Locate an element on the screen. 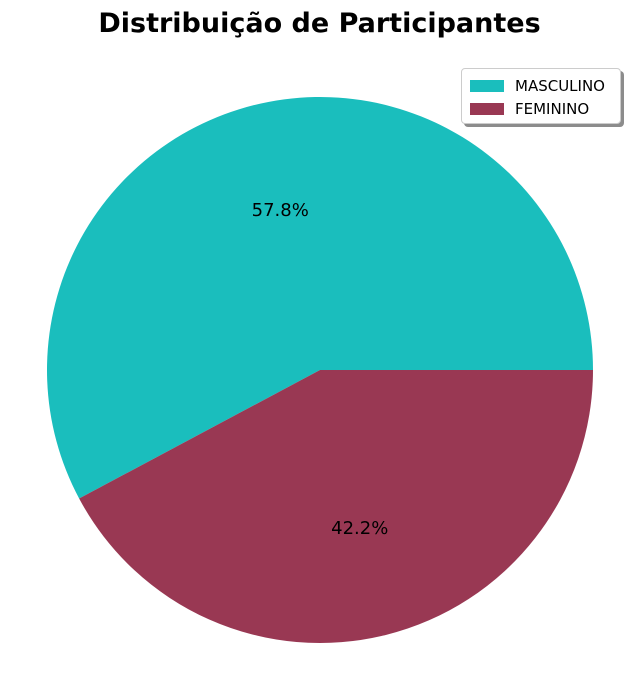  legend-item-masculino: MASCULINO is located at coordinates (537, 86).